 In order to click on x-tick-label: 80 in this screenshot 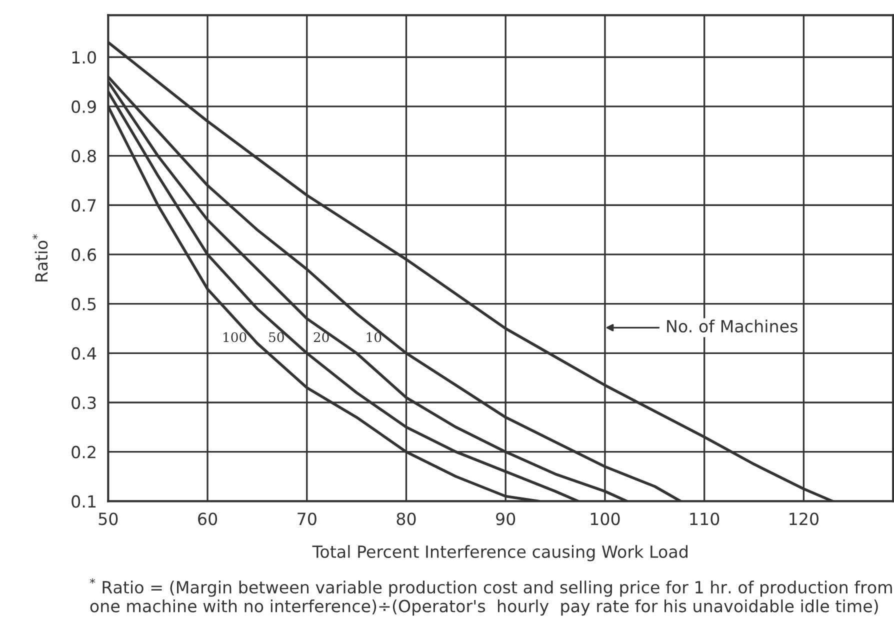, I will do `click(406, 519)`.